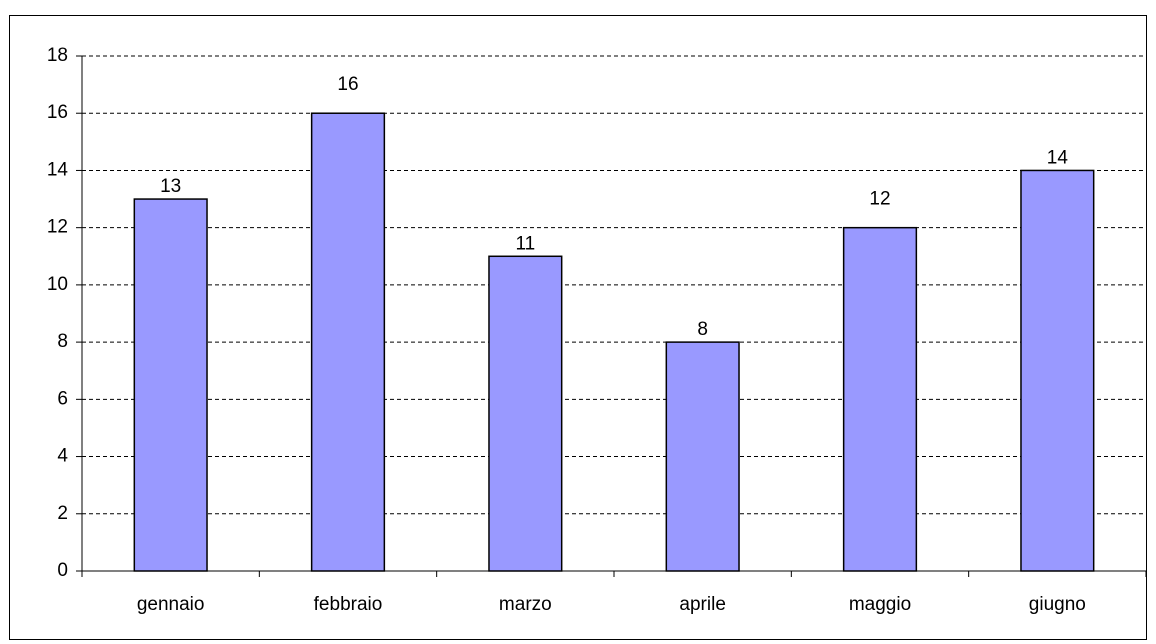 The height and width of the screenshot is (644, 1156). Describe the element at coordinates (880, 604) in the screenshot. I see `x-tick-label: maggio` at that location.